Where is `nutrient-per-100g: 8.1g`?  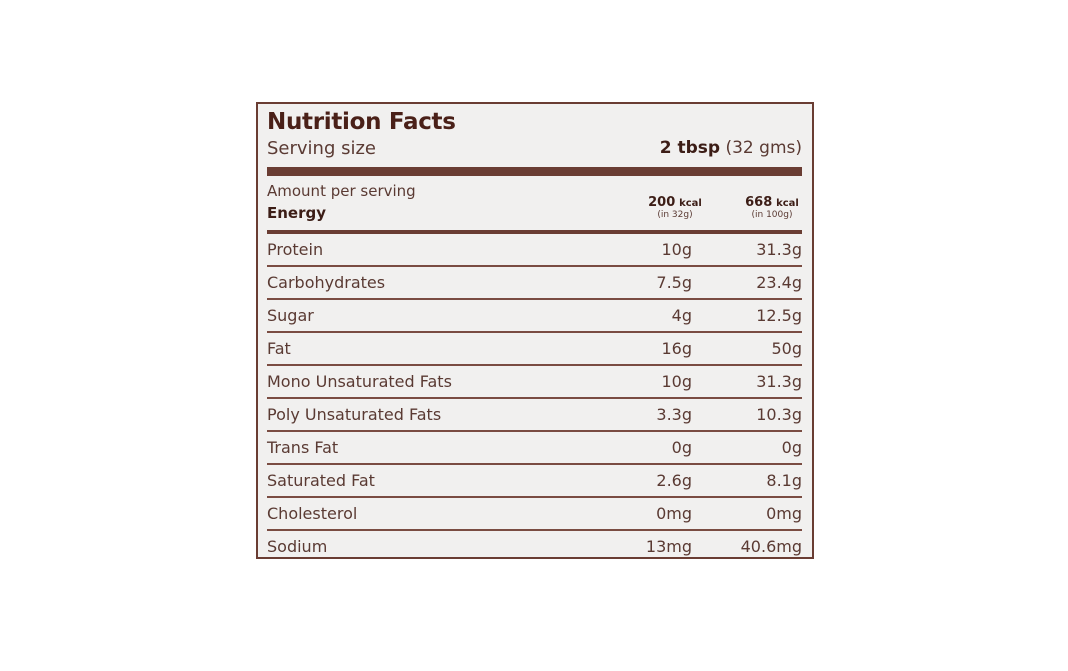 nutrient-per-100g: 8.1g is located at coordinates (784, 480).